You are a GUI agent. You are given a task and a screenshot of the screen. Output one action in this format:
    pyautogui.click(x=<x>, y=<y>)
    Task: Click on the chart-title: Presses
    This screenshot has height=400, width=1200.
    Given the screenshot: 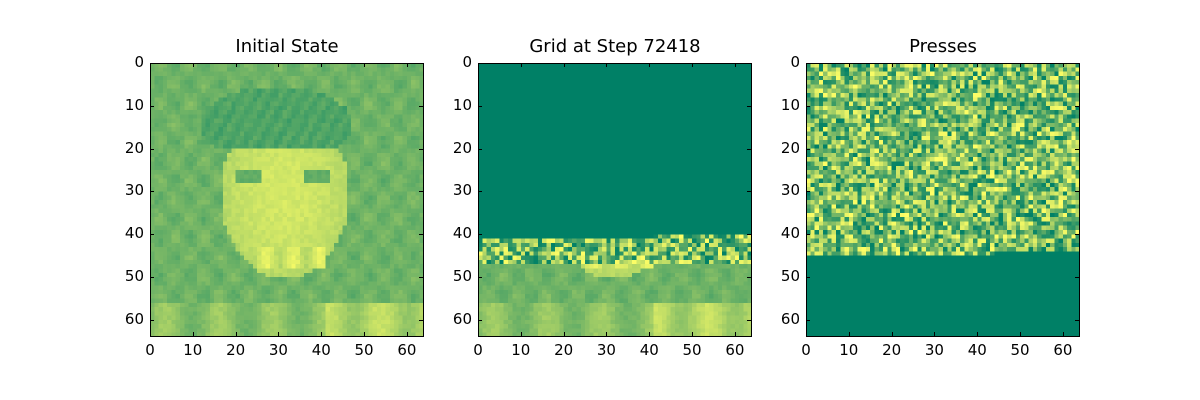 What is the action you would take?
    pyautogui.click(x=943, y=46)
    